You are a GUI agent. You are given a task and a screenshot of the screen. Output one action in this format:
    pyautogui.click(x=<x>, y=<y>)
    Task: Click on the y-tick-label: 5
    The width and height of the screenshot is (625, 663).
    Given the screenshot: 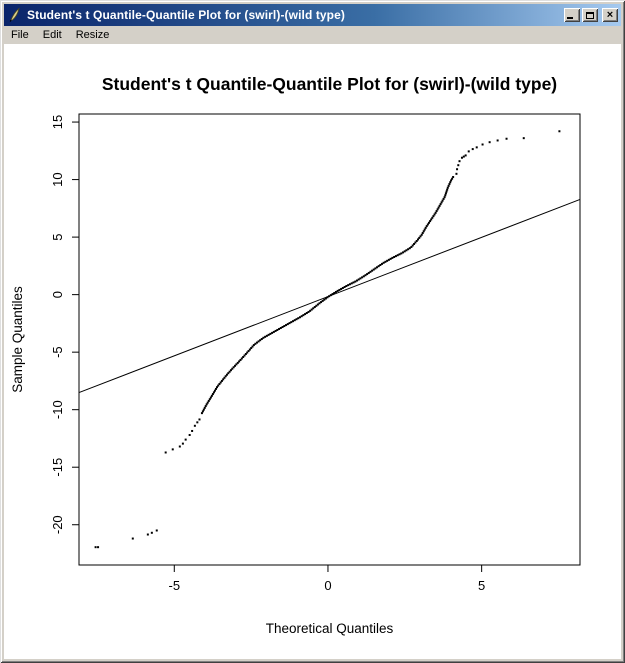 What is the action you would take?
    pyautogui.click(x=57, y=236)
    